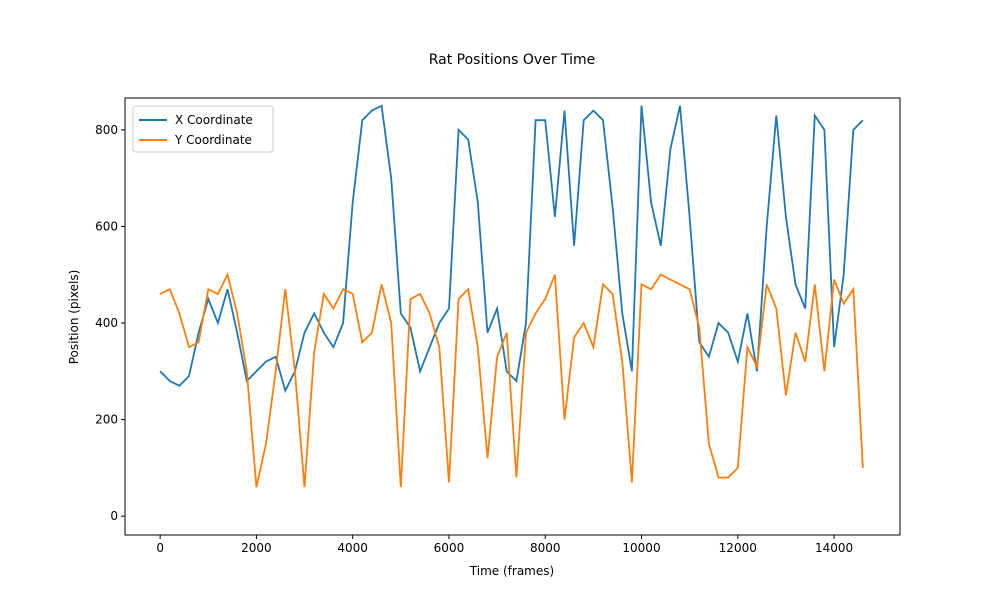 The width and height of the screenshot is (1000, 600). What do you see at coordinates (545, 548) in the screenshot?
I see `x-tick-label: 8000` at bounding box center [545, 548].